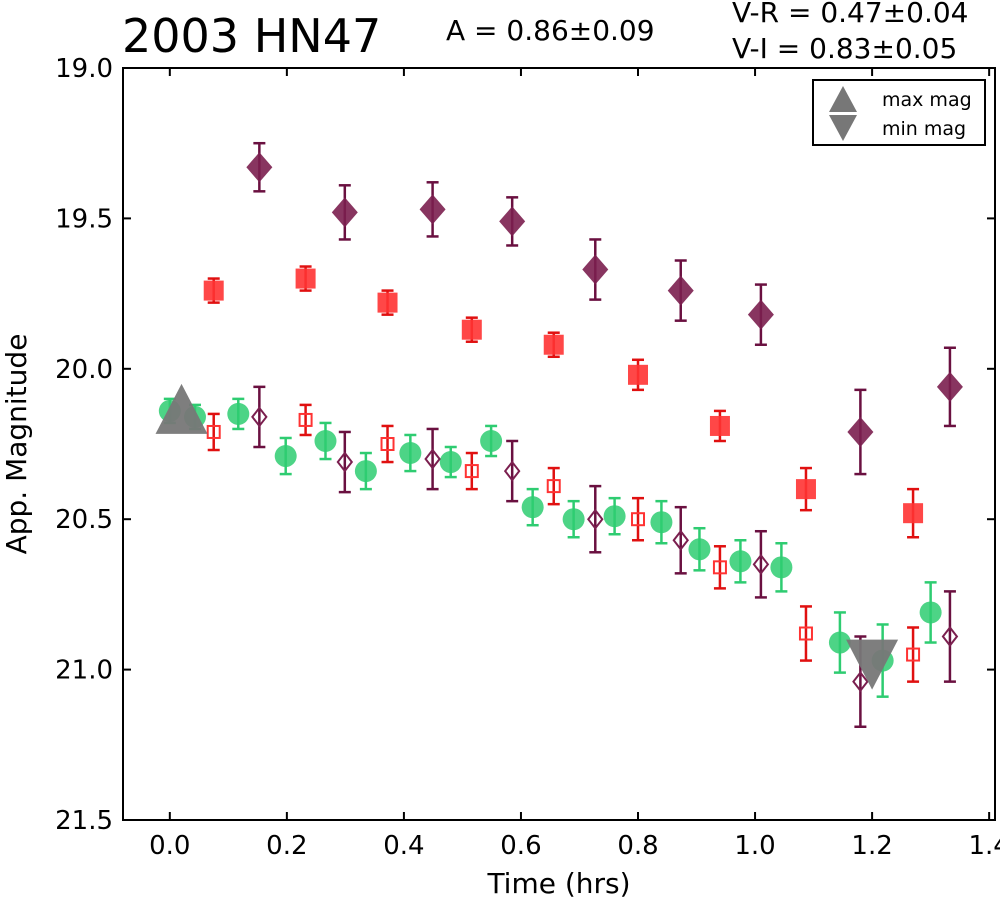  Describe the element at coordinates (84, 370) in the screenshot. I see `y-tick-label: 20.0` at that location.